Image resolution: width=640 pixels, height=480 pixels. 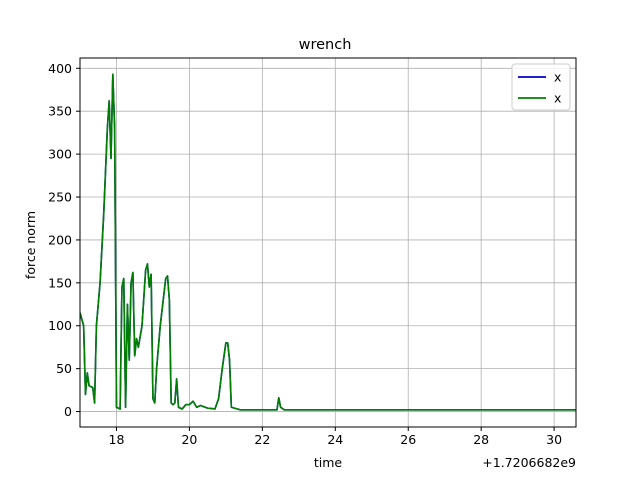 I want to click on y-tick-label: 100, so click(x=60, y=325).